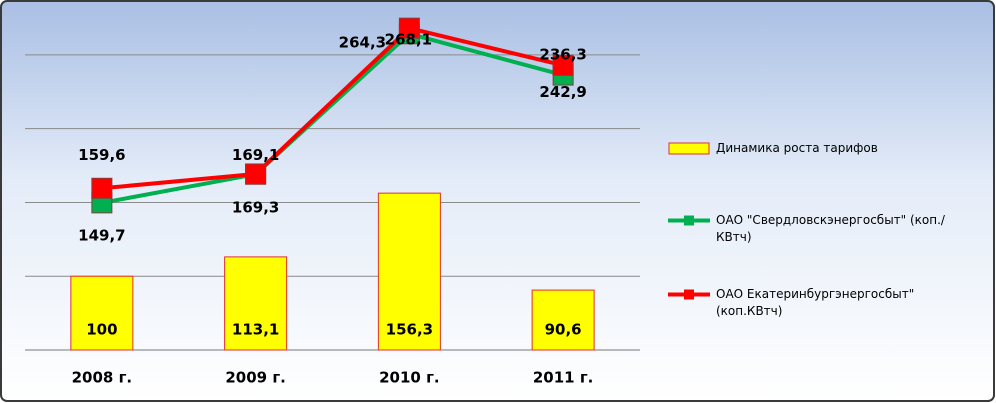  Describe the element at coordinates (362, 42) in the screenshot. I see `line-value-label: 264,3` at that location.